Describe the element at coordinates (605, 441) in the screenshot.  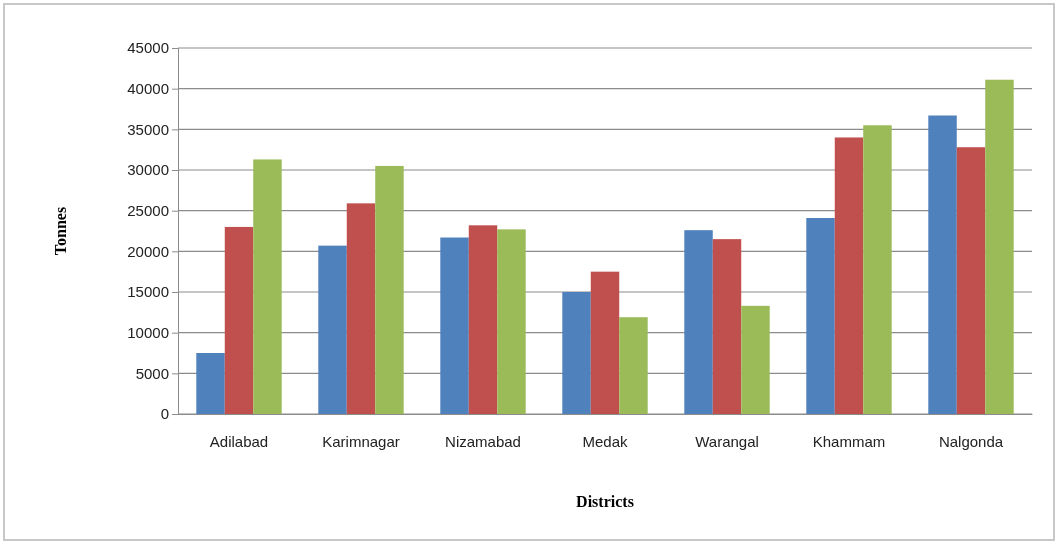
I see `x-tick-label: Medak` at that location.